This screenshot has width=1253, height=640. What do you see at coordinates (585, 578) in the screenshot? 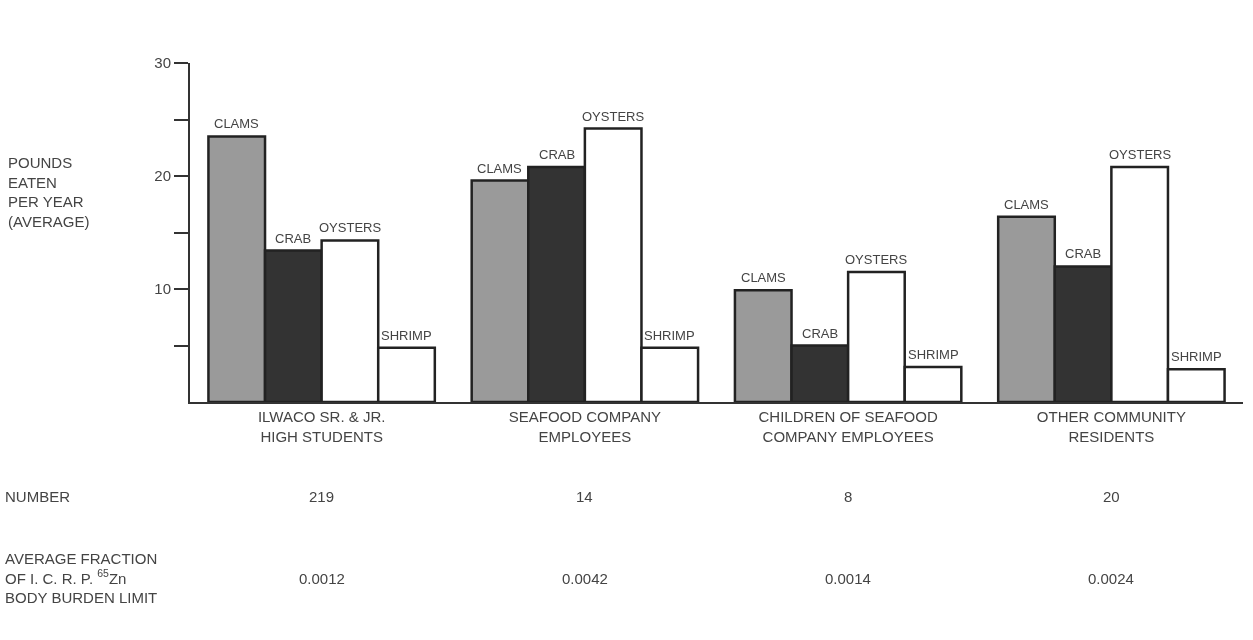
I see `text: 0.0042` at bounding box center [585, 578].